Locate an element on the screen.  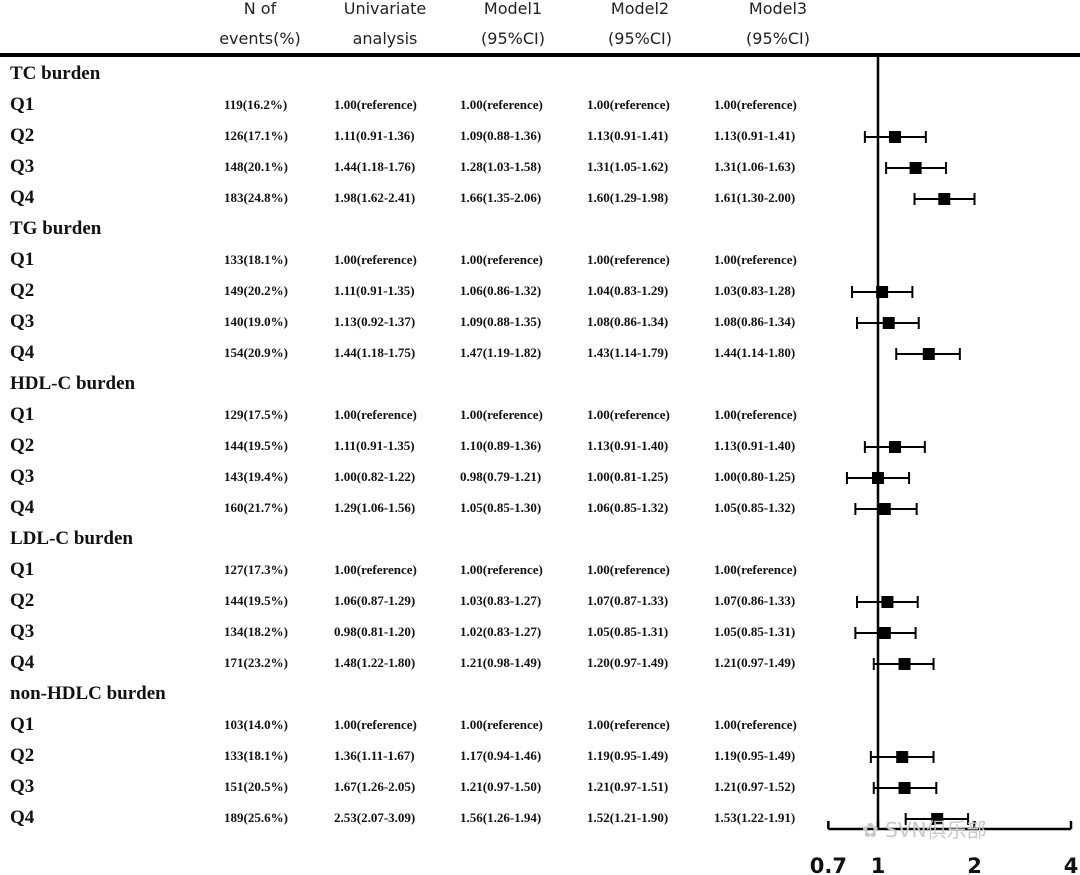
row-label: Q3 is located at coordinates (22, 786).